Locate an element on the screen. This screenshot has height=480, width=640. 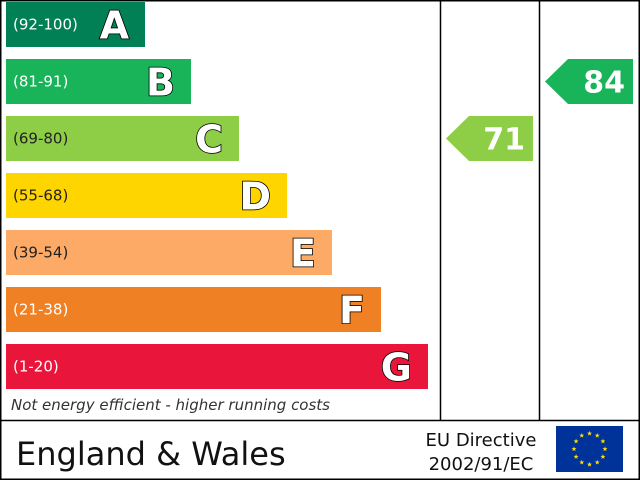
rating-pointer-current is located at coordinates (489, 138).